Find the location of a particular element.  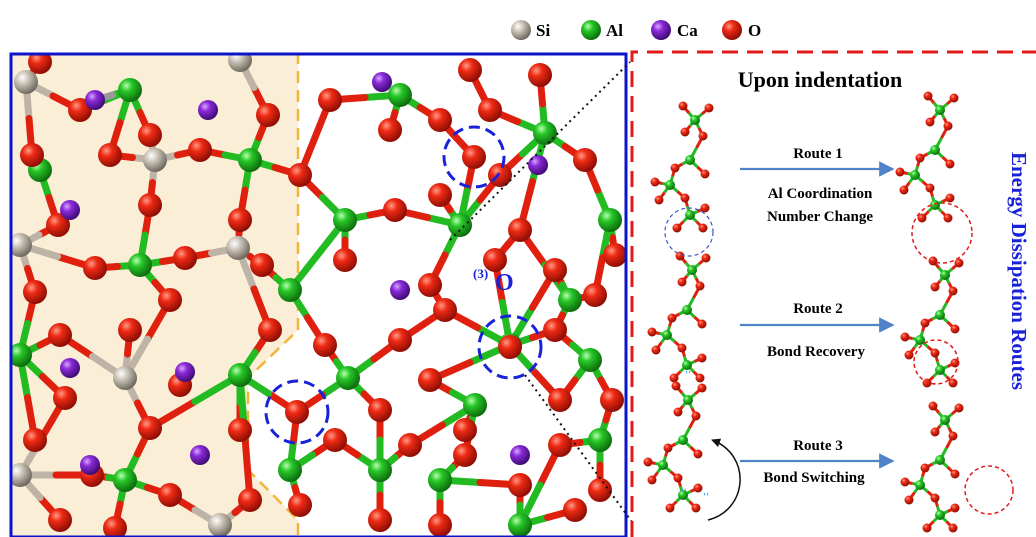

route-1-after-highlight is located at coordinates (942, 233).